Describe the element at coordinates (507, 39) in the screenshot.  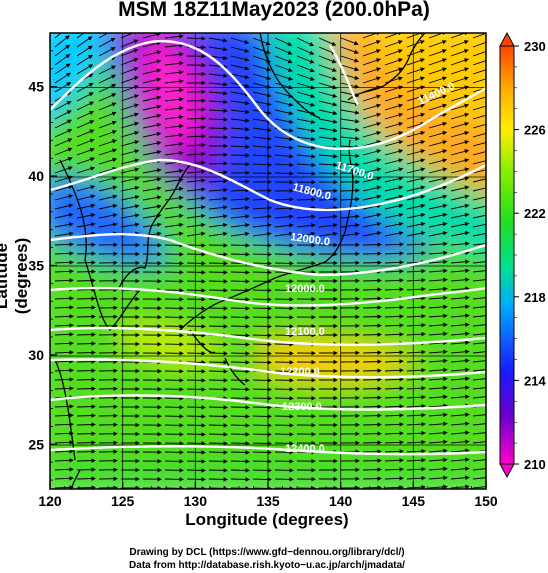
I see `colorbar-max-triangle` at that location.